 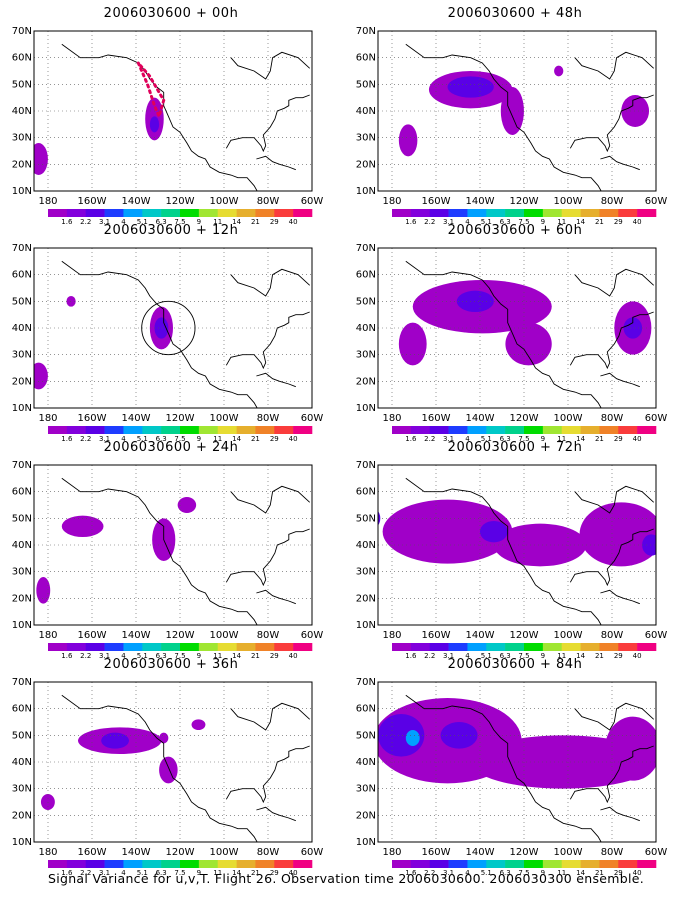 I want to click on y-tick-label: 40N, so click(x=22, y=328).